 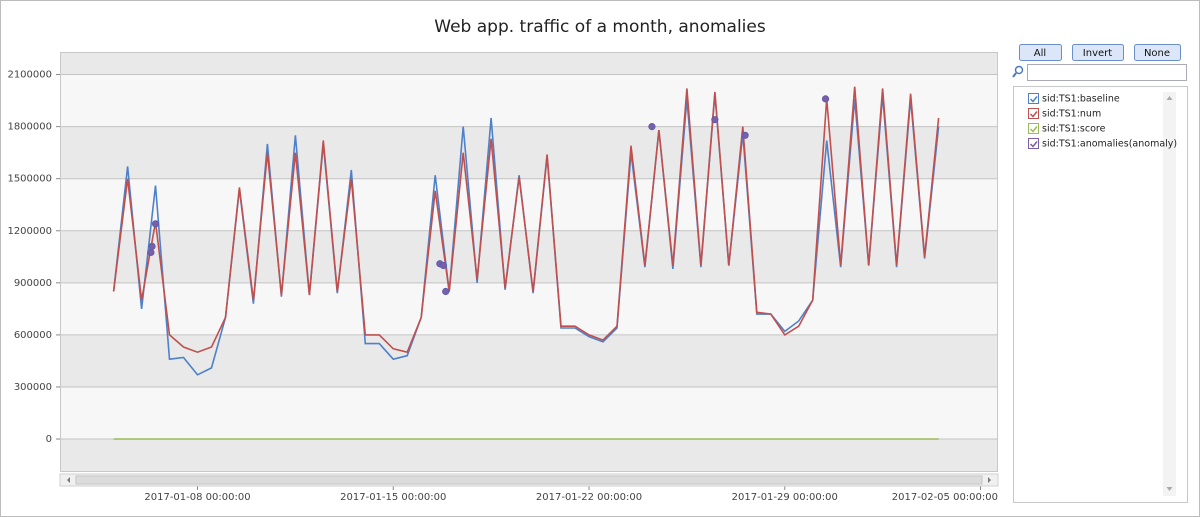 What do you see at coordinates (1169, 294) in the screenshot?
I see `v-scrollbar` at bounding box center [1169, 294].